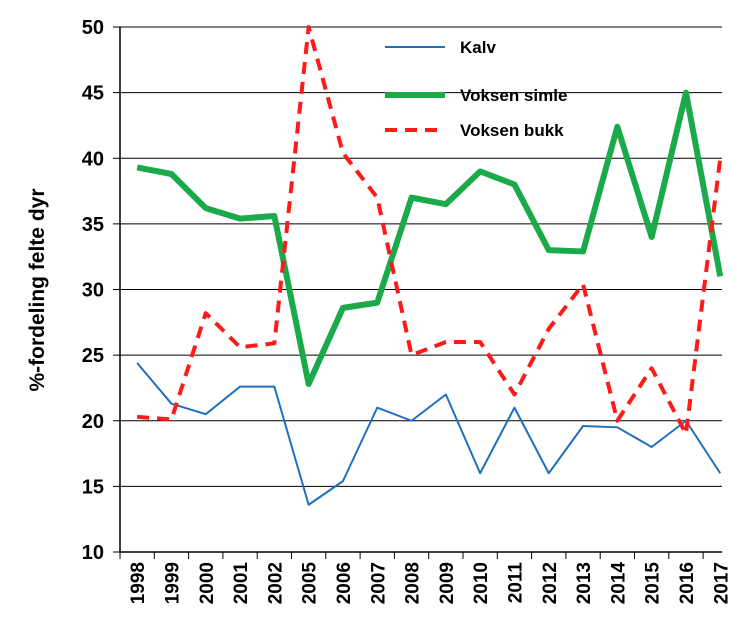 This screenshot has height=631, width=729. Describe the element at coordinates (584, 583) in the screenshot. I see `x-tick-label: 2013` at that location.